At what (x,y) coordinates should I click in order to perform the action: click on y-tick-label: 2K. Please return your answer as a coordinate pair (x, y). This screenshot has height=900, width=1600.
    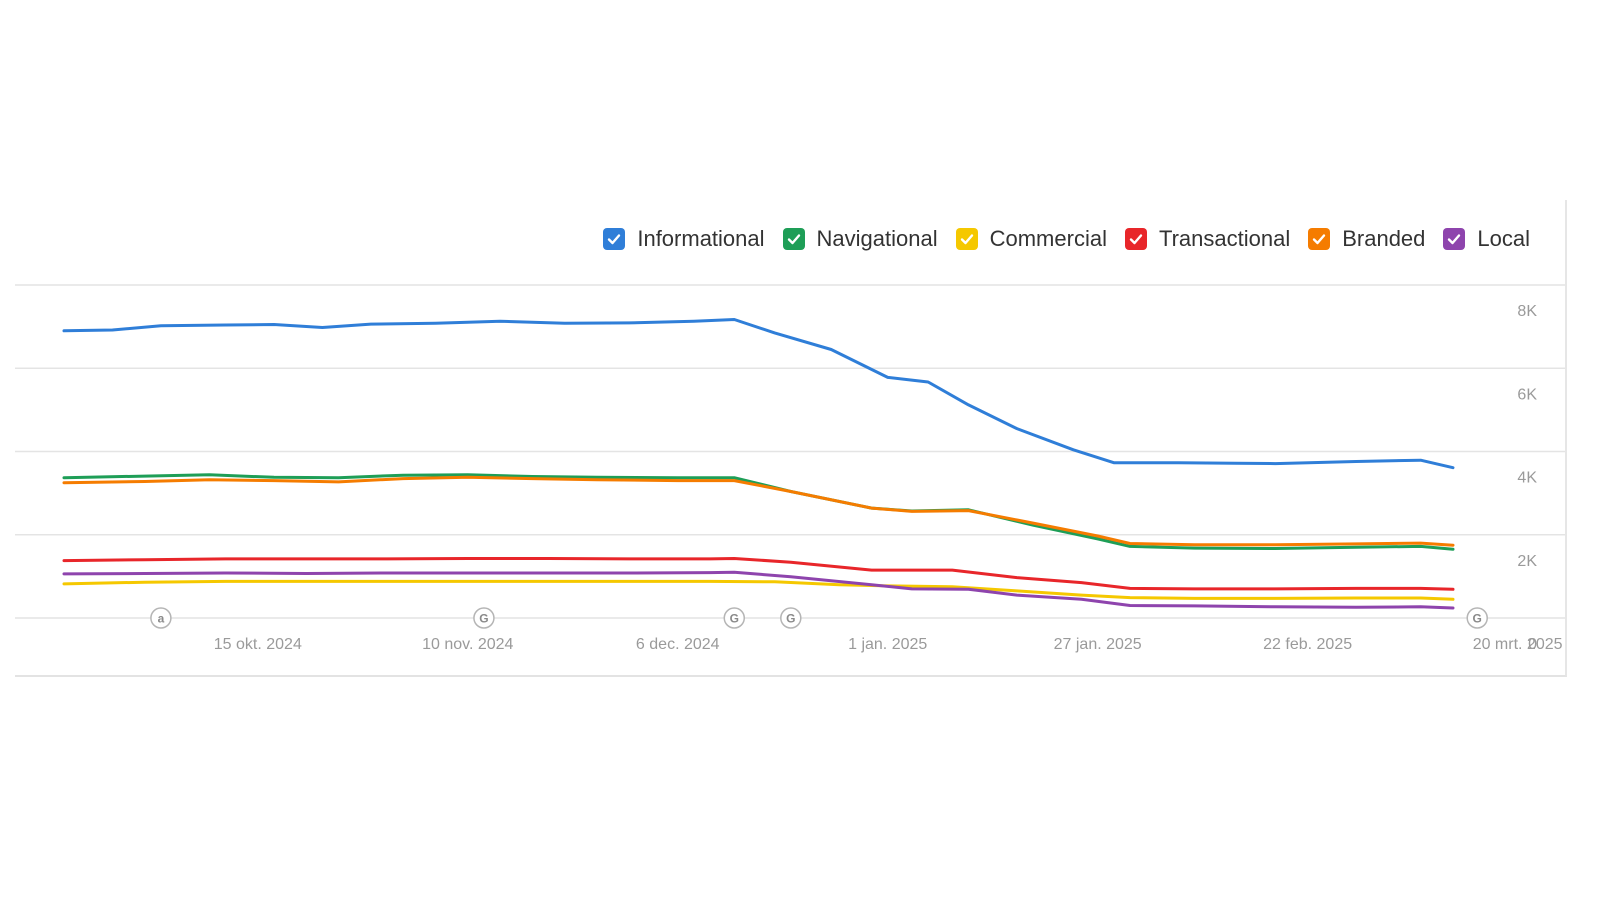
    Looking at the image, I should click on (1527, 561).